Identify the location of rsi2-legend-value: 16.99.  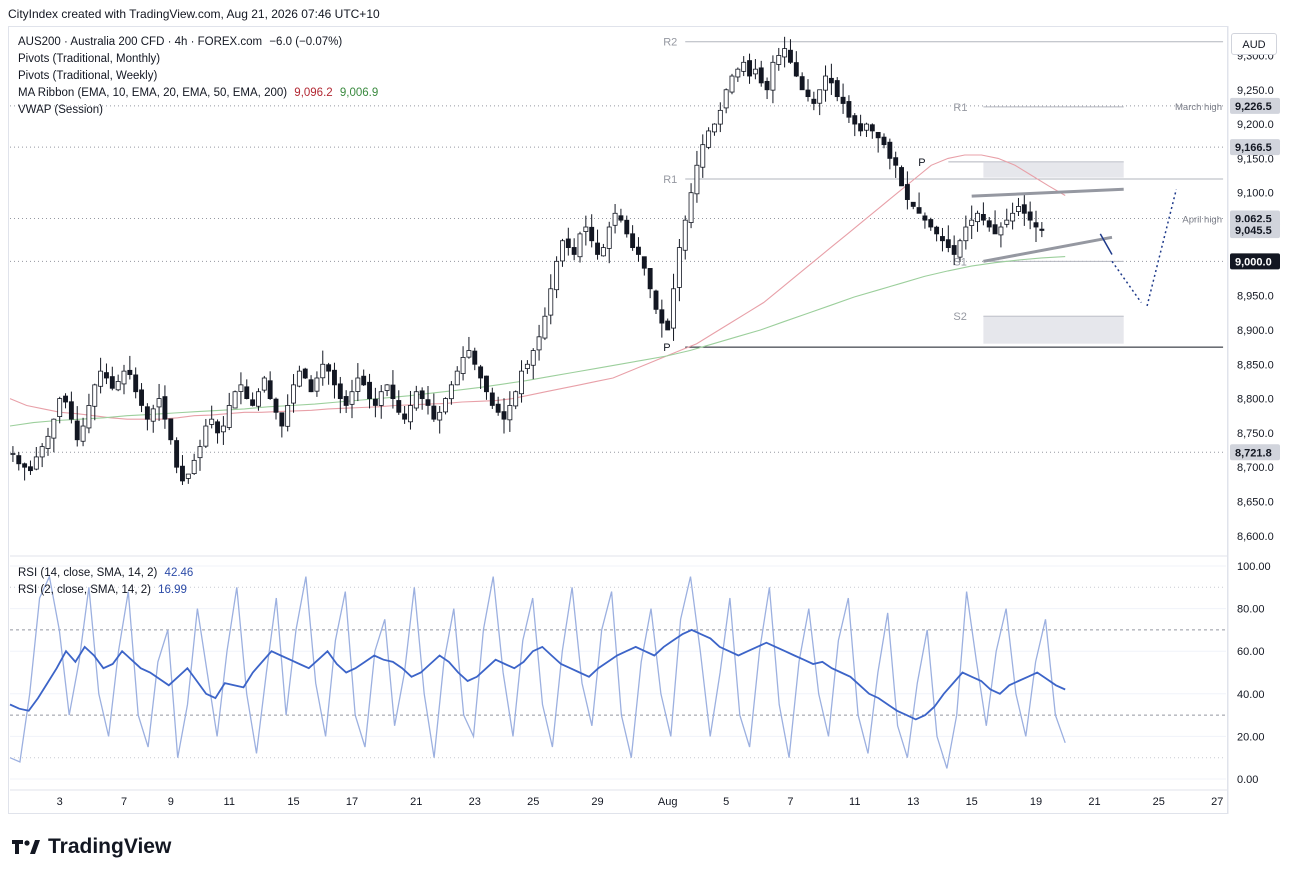
(172, 590).